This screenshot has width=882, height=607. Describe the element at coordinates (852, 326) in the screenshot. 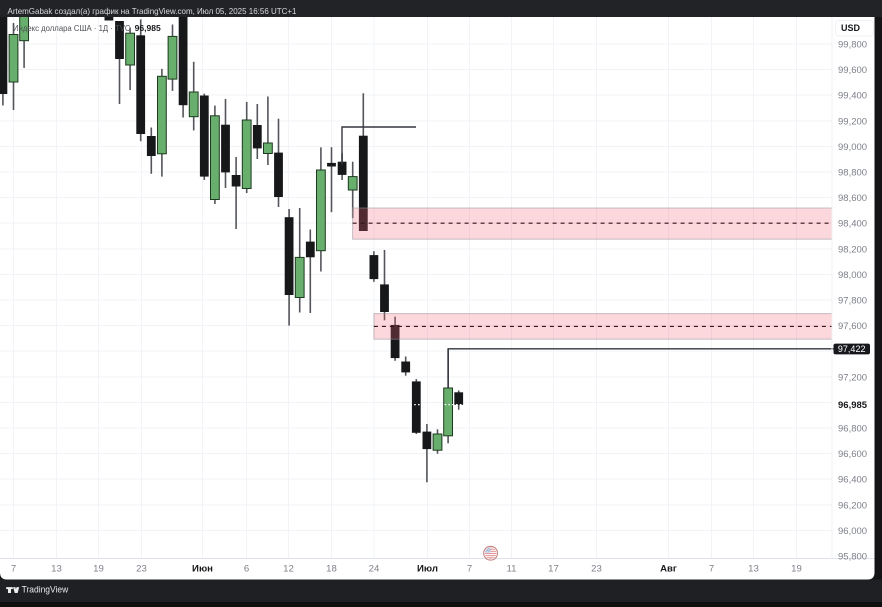

I see `svg-text: 97,600` at that location.